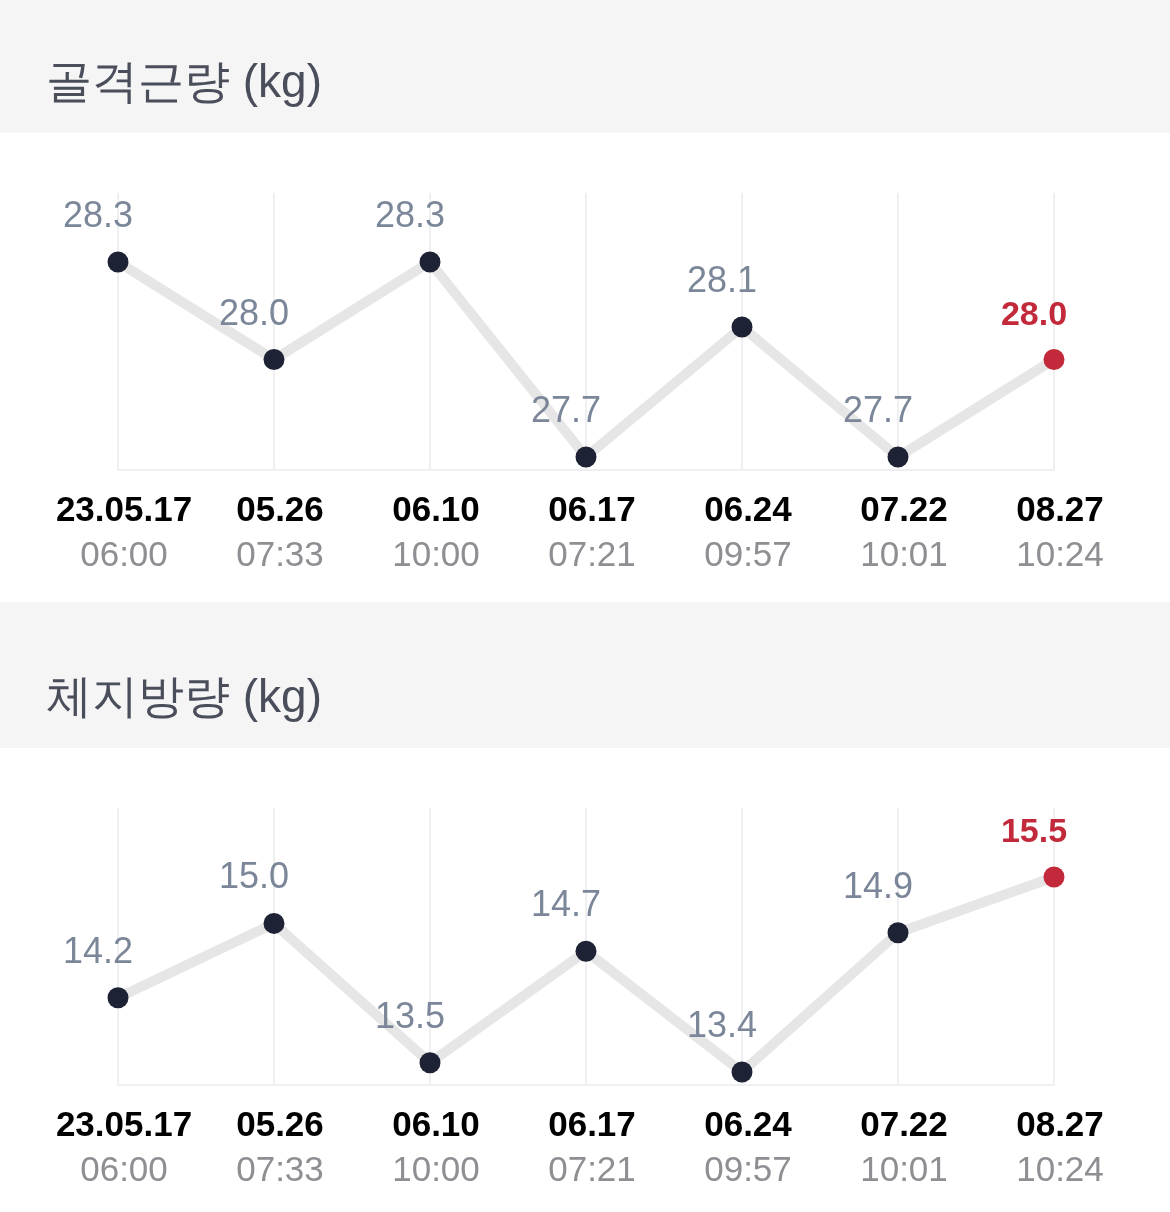 The image size is (1170, 1212). I want to click on chart-title: 체지방량 (kg), so click(184, 696).